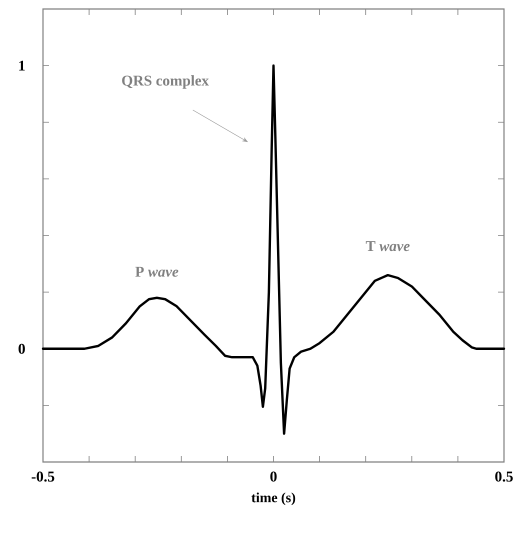 Image resolution: width=524 pixels, height=544 pixels. What do you see at coordinates (165, 82) in the screenshot?
I see `annotation: QRS complex` at bounding box center [165, 82].